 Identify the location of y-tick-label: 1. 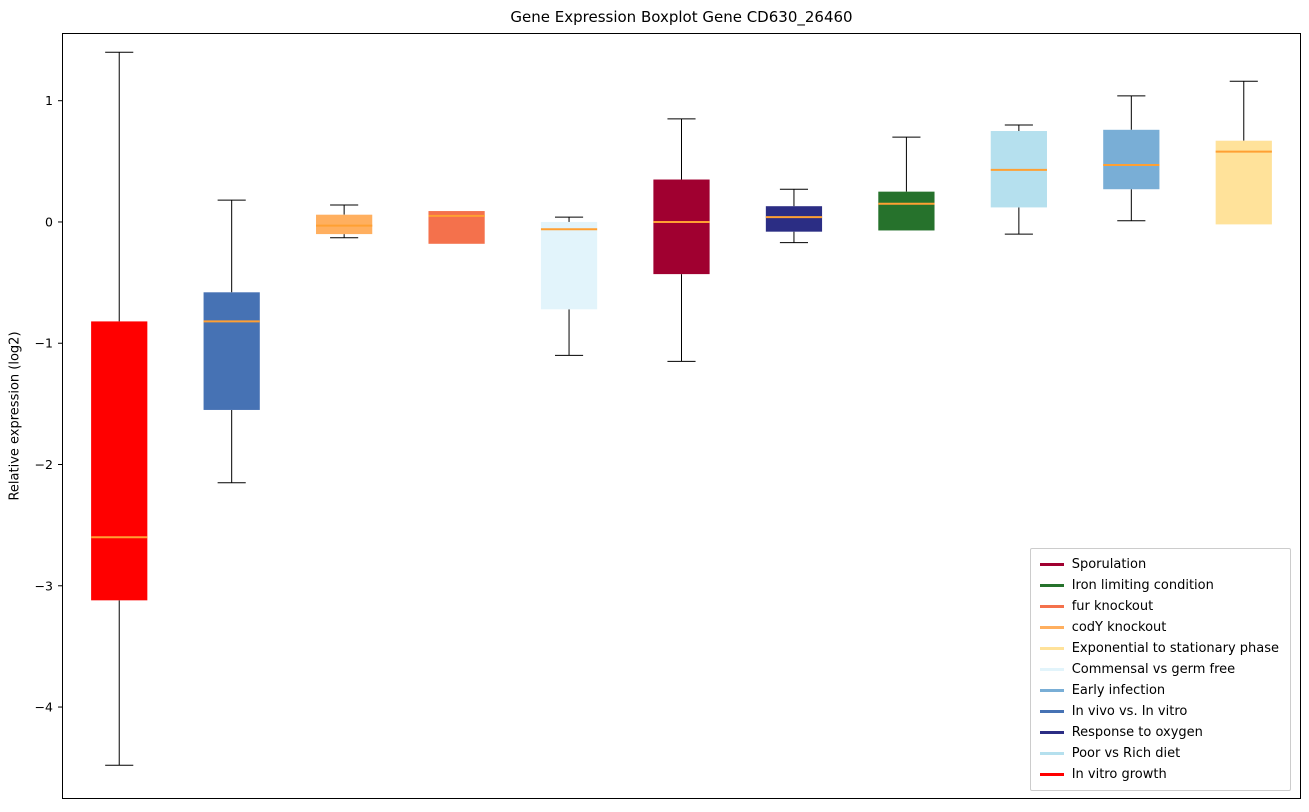
(49, 100).